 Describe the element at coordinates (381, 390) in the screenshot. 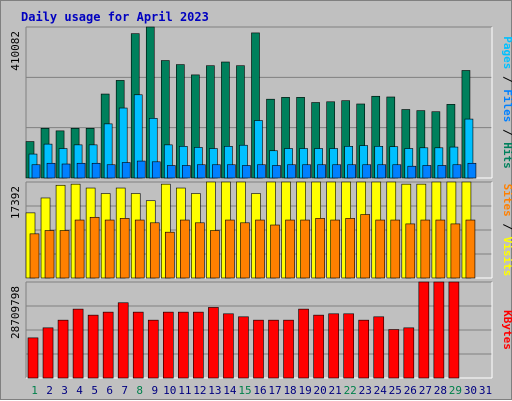

I see `x-tick-label: 24` at that location.